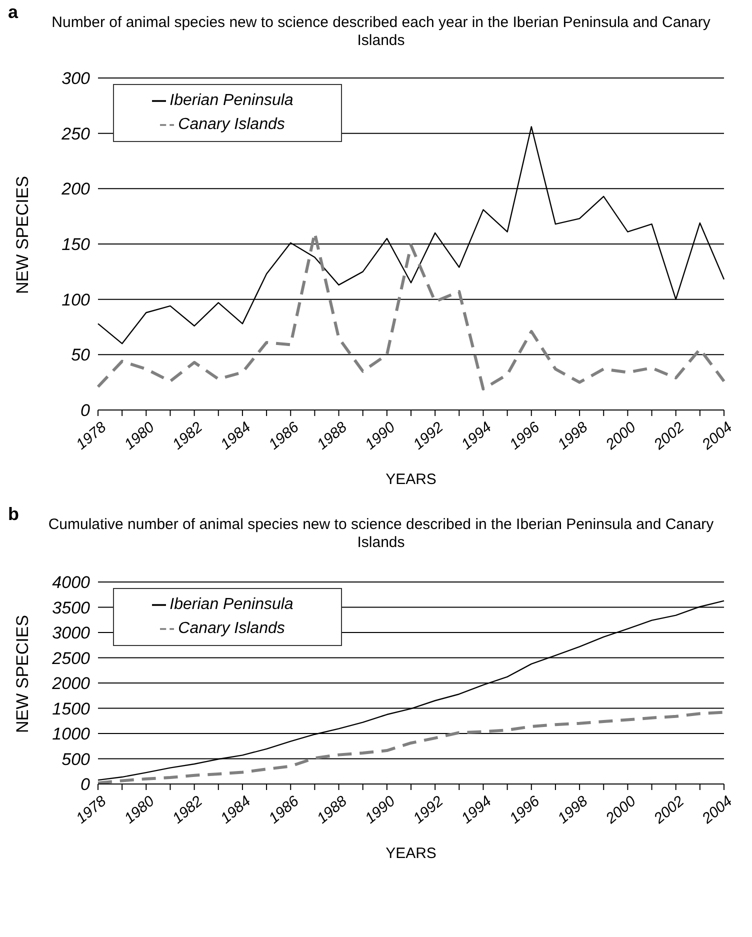 This screenshot has width=752, height=937. What do you see at coordinates (75, 134) in the screenshot?
I see `y-tick-label: 250` at bounding box center [75, 134].